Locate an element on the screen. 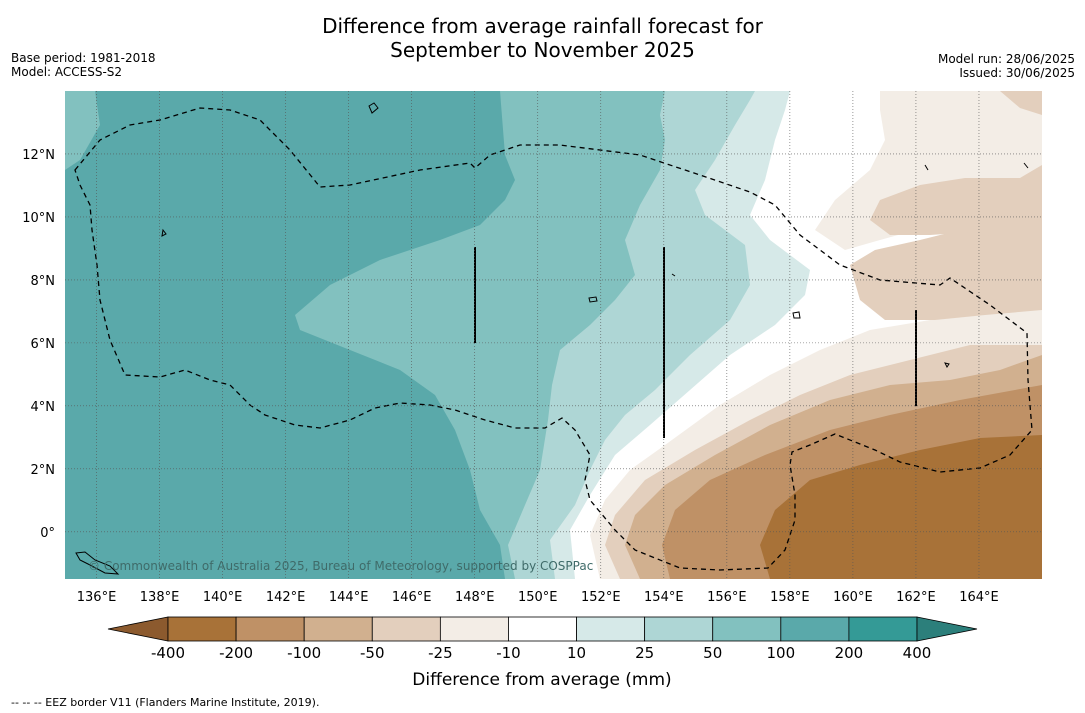 The image size is (1085, 713). colorbar-extend-high is located at coordinates (947, 629).